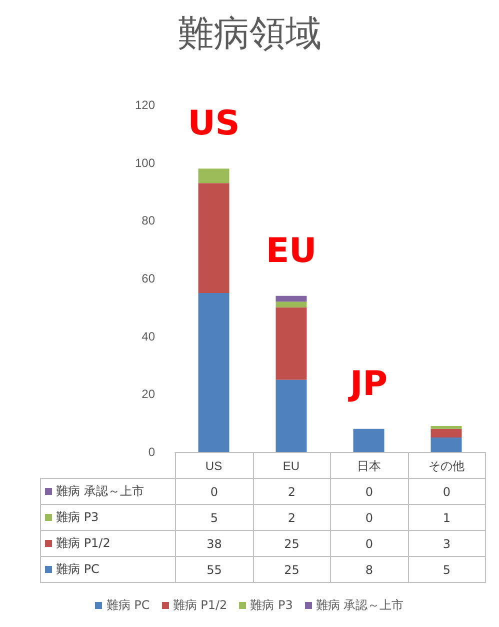 This screenshot has width=499, height=627. I want to click on y-tick-label: 100, so click(145, 163).